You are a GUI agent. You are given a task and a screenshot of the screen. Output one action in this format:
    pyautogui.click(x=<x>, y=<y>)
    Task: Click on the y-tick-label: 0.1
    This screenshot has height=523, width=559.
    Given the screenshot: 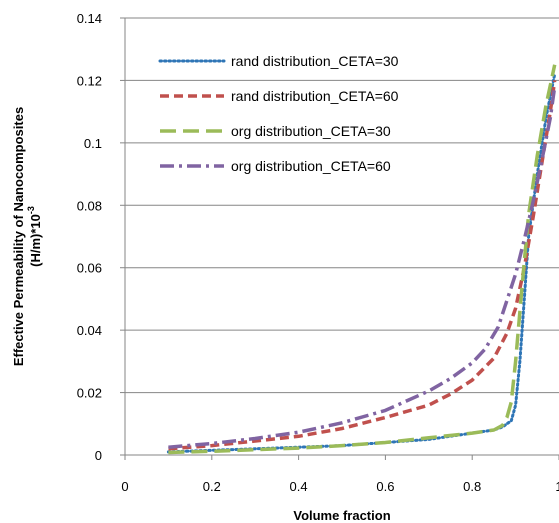 What is the action you would take?
    pyautogui.click(x=93, y=143)
    